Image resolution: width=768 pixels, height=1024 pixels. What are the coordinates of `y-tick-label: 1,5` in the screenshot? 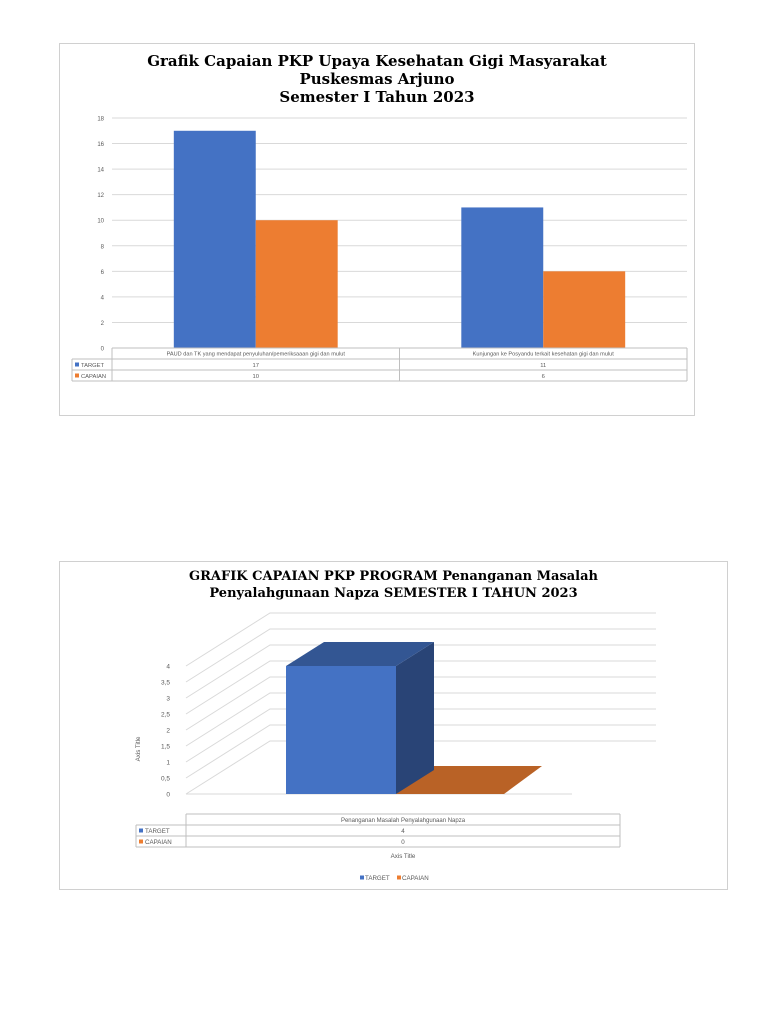 It's located at (165, 747).